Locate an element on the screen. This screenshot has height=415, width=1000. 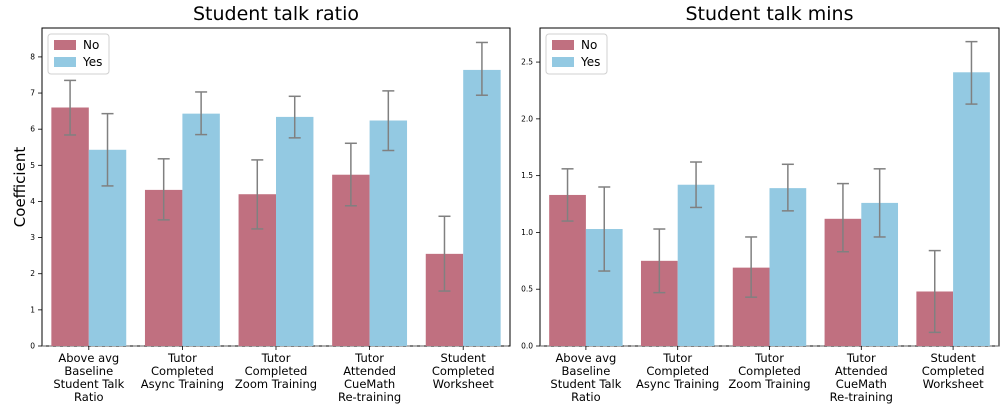
y-tick-label: 0 is located at coordinates (32, 346).